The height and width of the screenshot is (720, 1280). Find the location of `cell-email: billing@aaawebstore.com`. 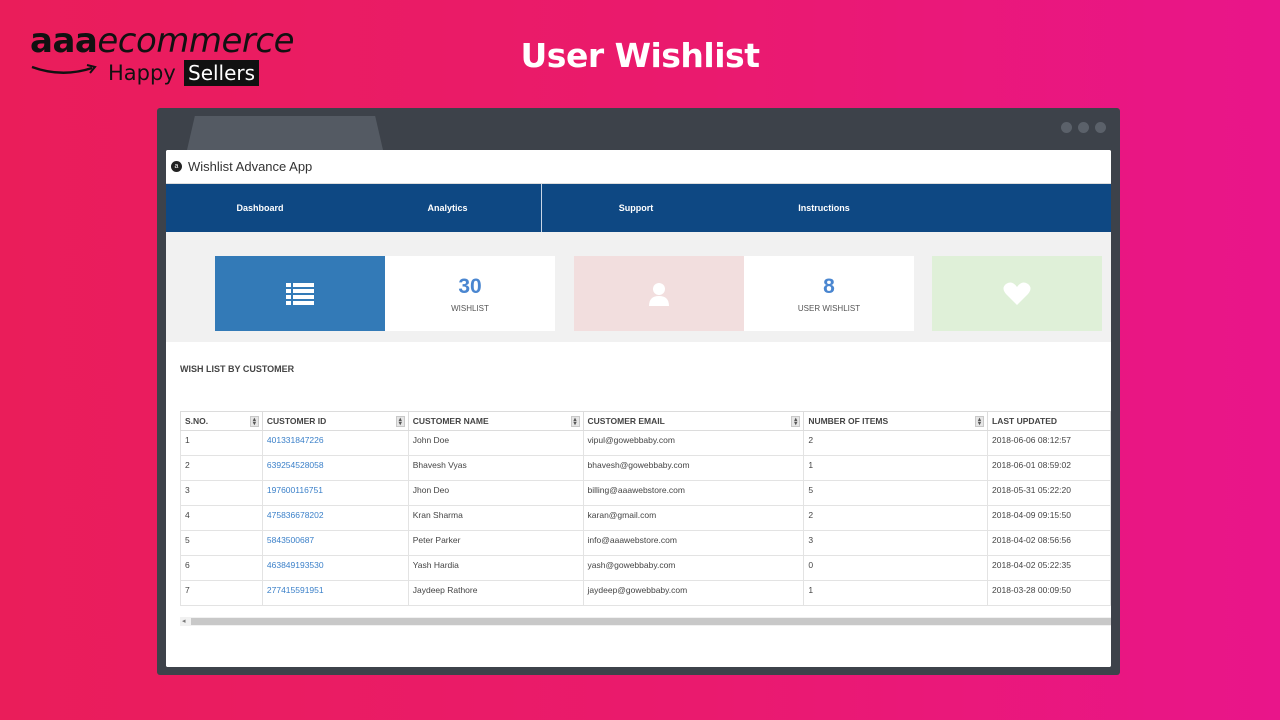

cell-email: billing@aaawebstore.com is located at coordinates (693, 493).